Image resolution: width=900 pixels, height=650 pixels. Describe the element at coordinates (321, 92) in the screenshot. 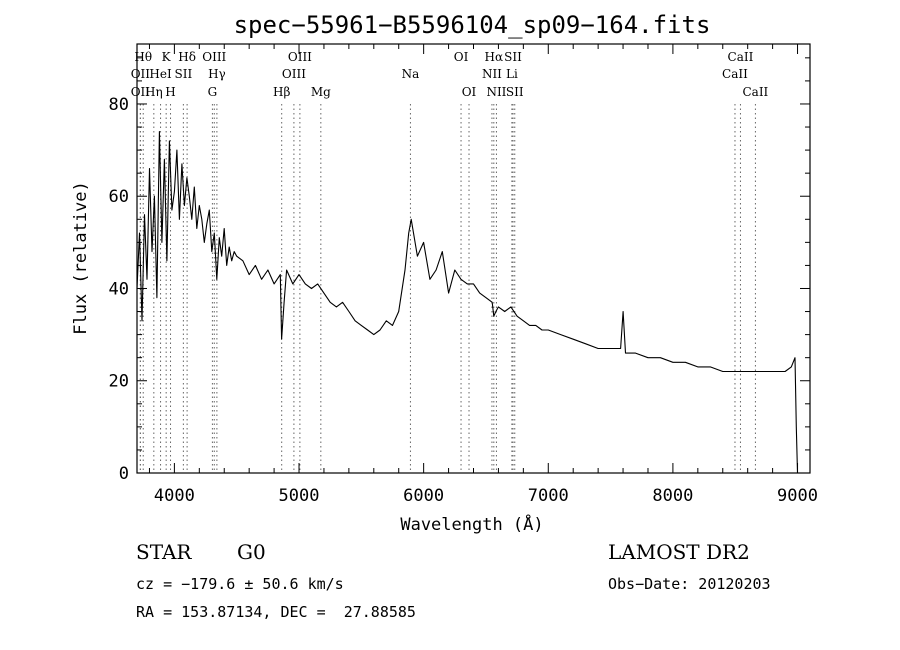

I see `line-marker-label-15: Mg` at that location.